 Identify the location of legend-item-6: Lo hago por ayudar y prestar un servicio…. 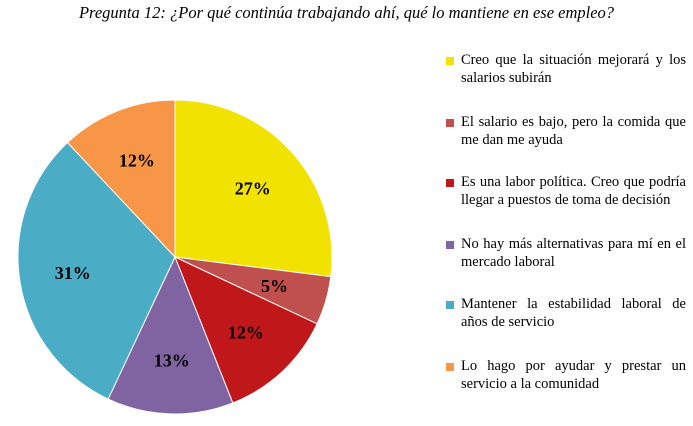
(566, 375).